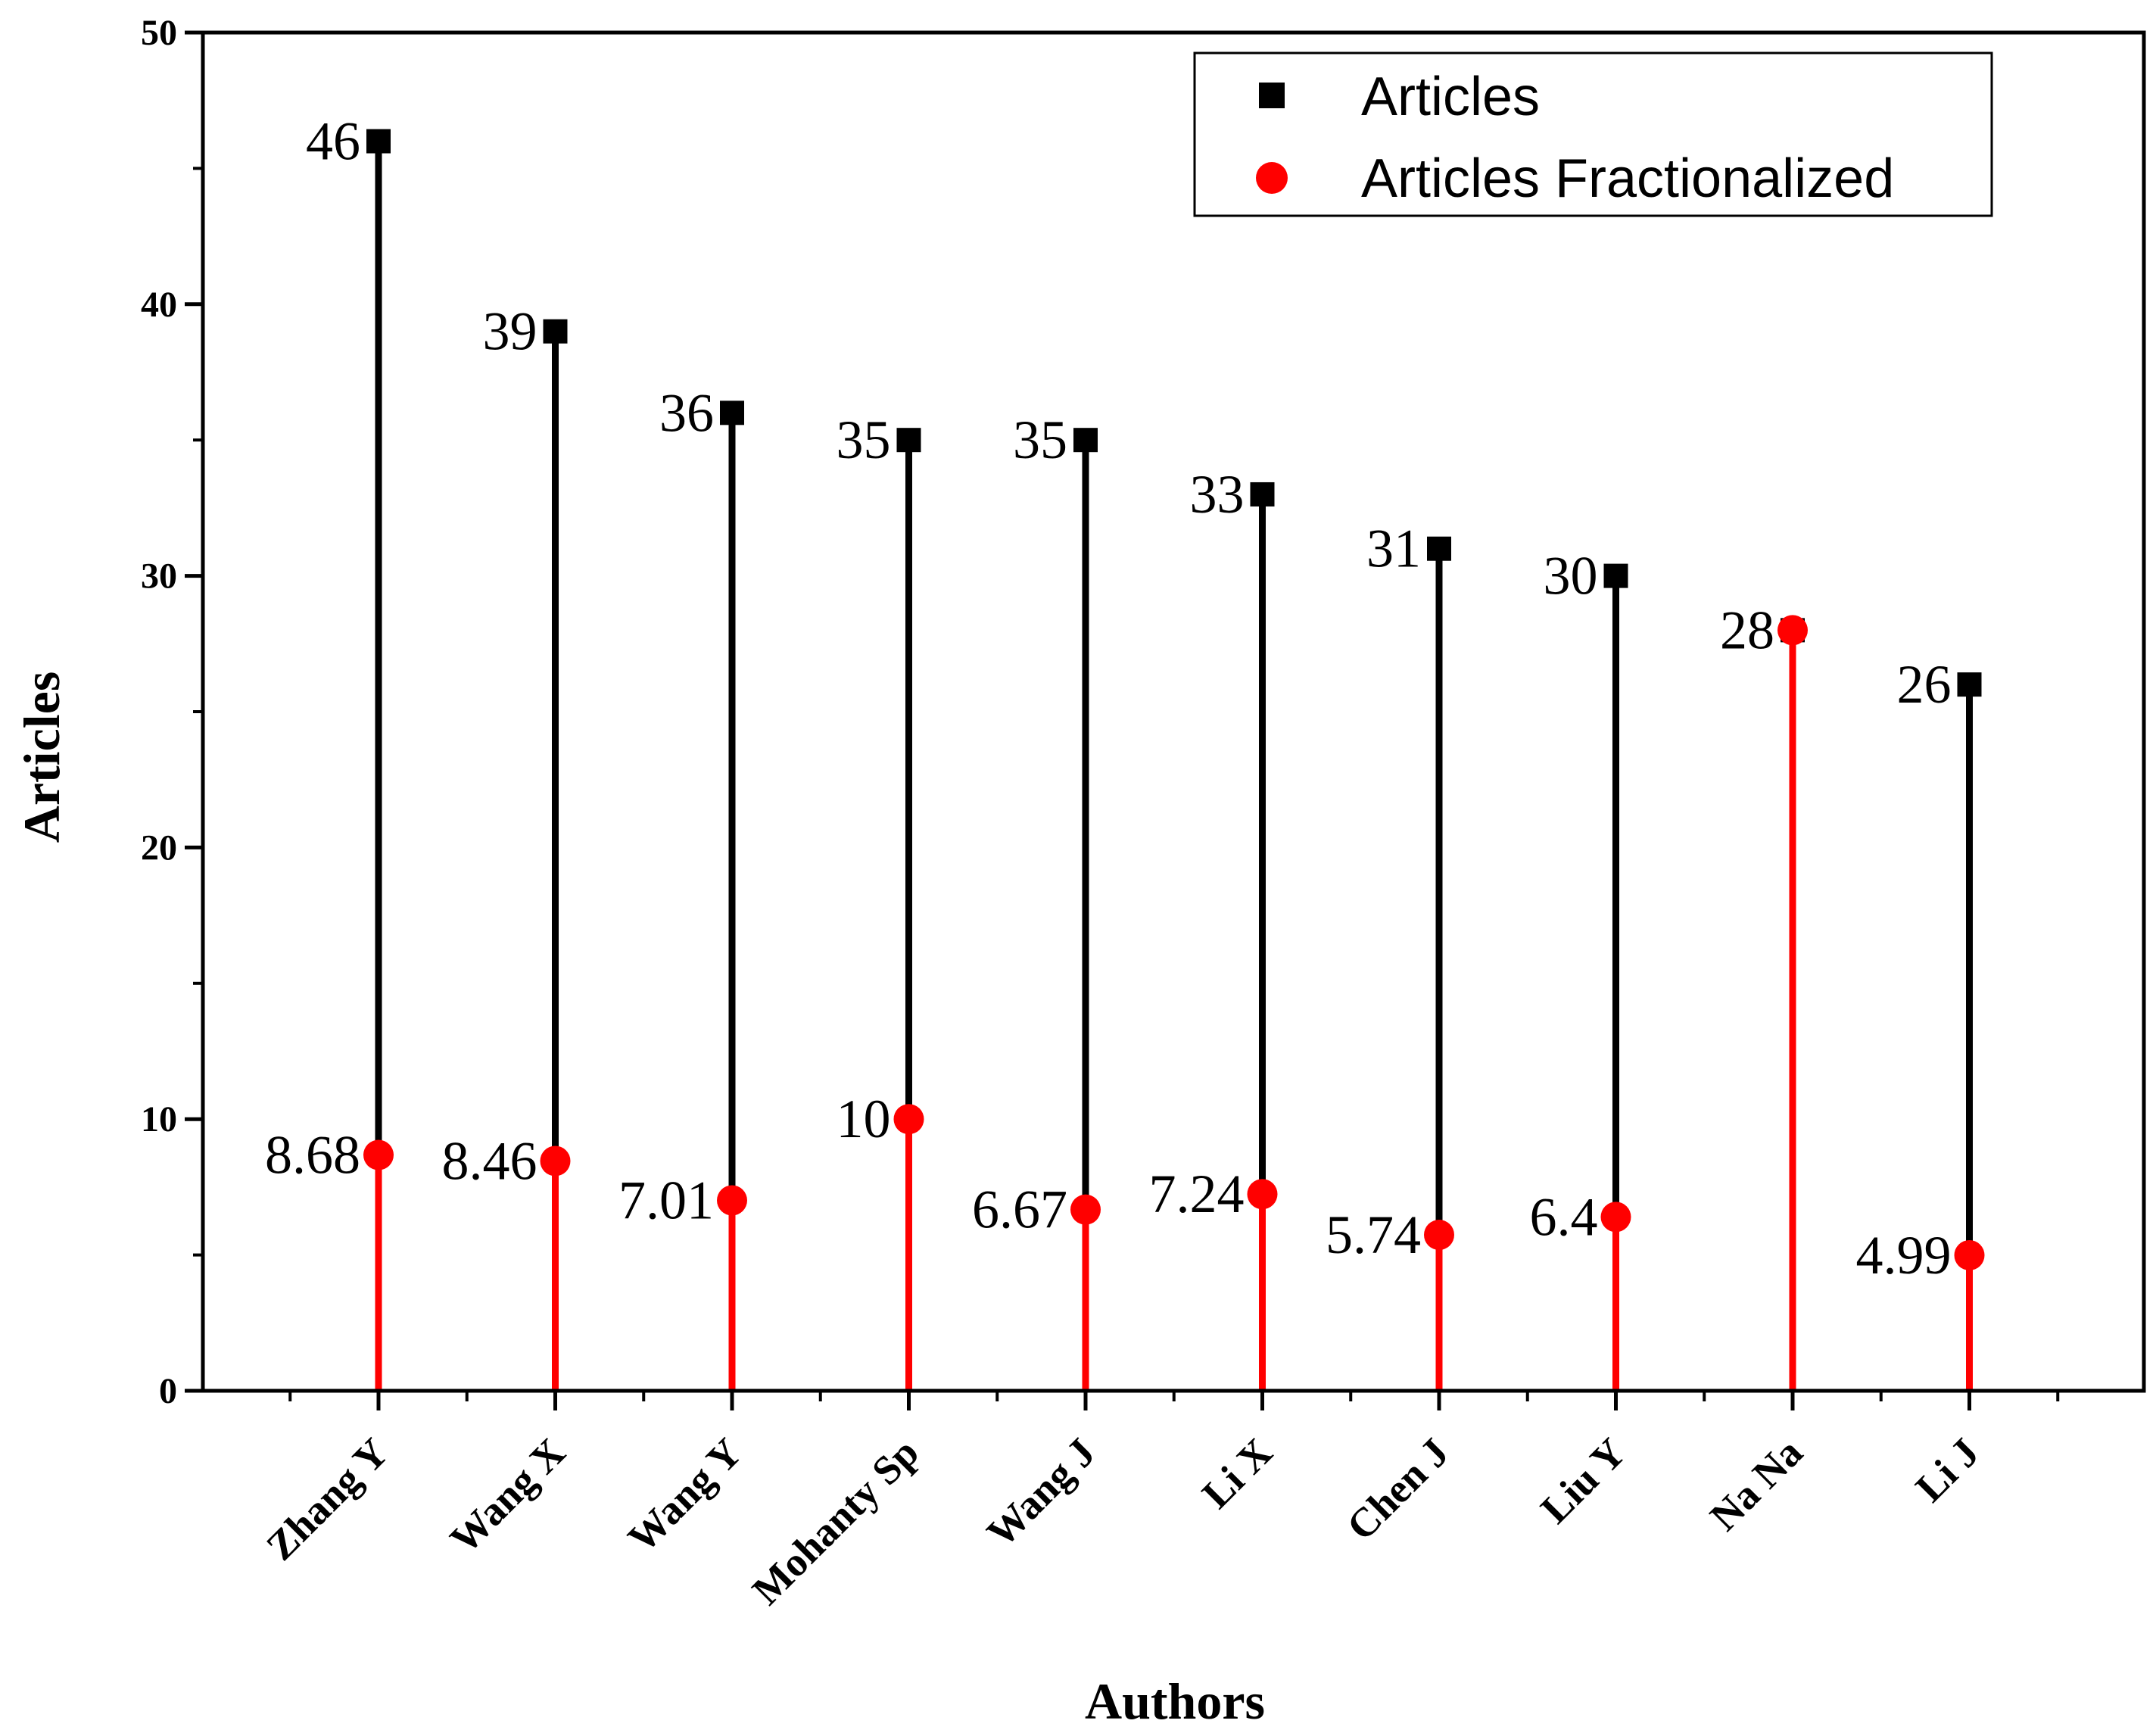 The width and height of the screenshot is (2156, 1733). Describe the element at coordinates (489, 1160) in the screenshot. I see `data-label-fractionalized-wang-x: 8.46` at that location.